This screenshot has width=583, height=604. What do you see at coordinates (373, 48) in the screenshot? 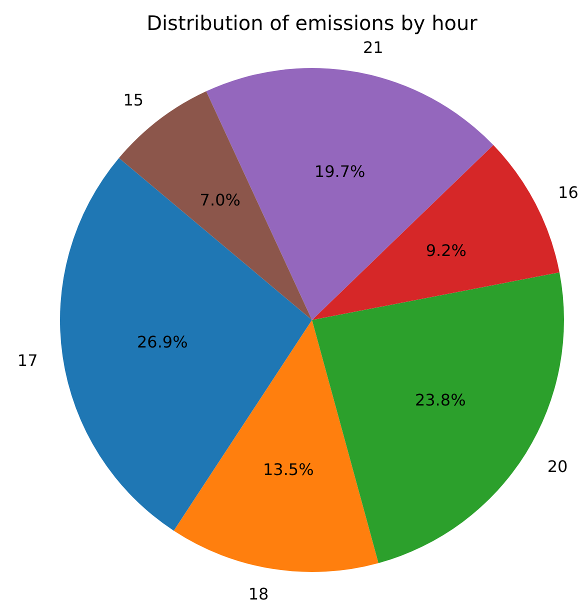
I see `slice-label: 21` at bounding box center [373, 48].